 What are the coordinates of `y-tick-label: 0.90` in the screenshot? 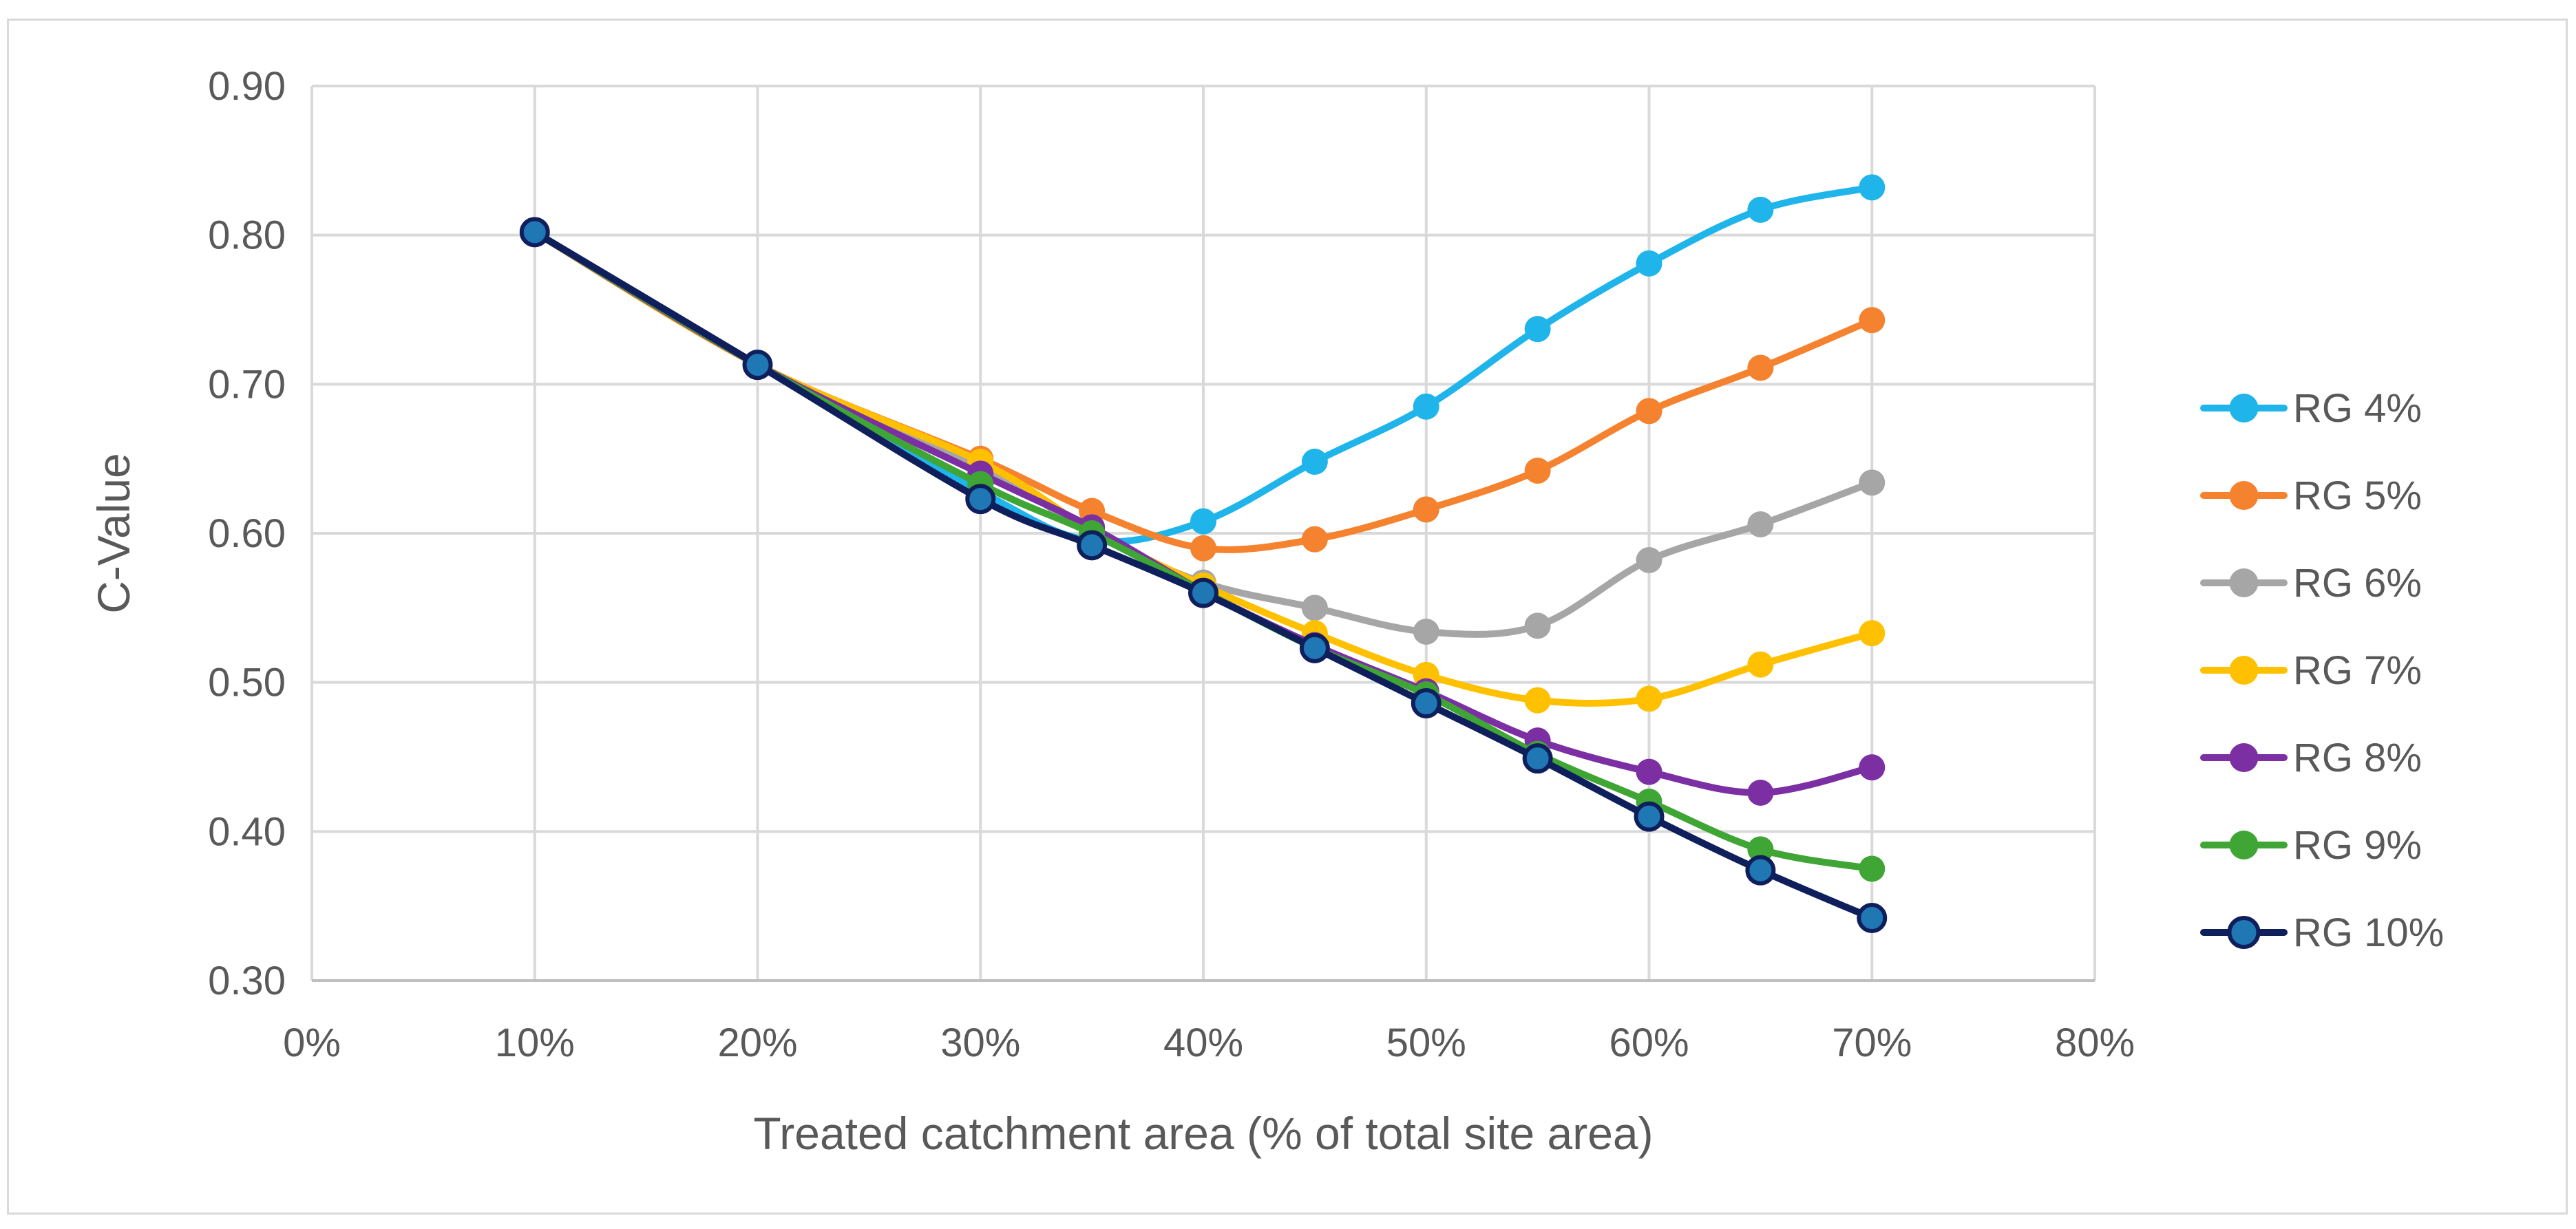 It's located at (247, 86).